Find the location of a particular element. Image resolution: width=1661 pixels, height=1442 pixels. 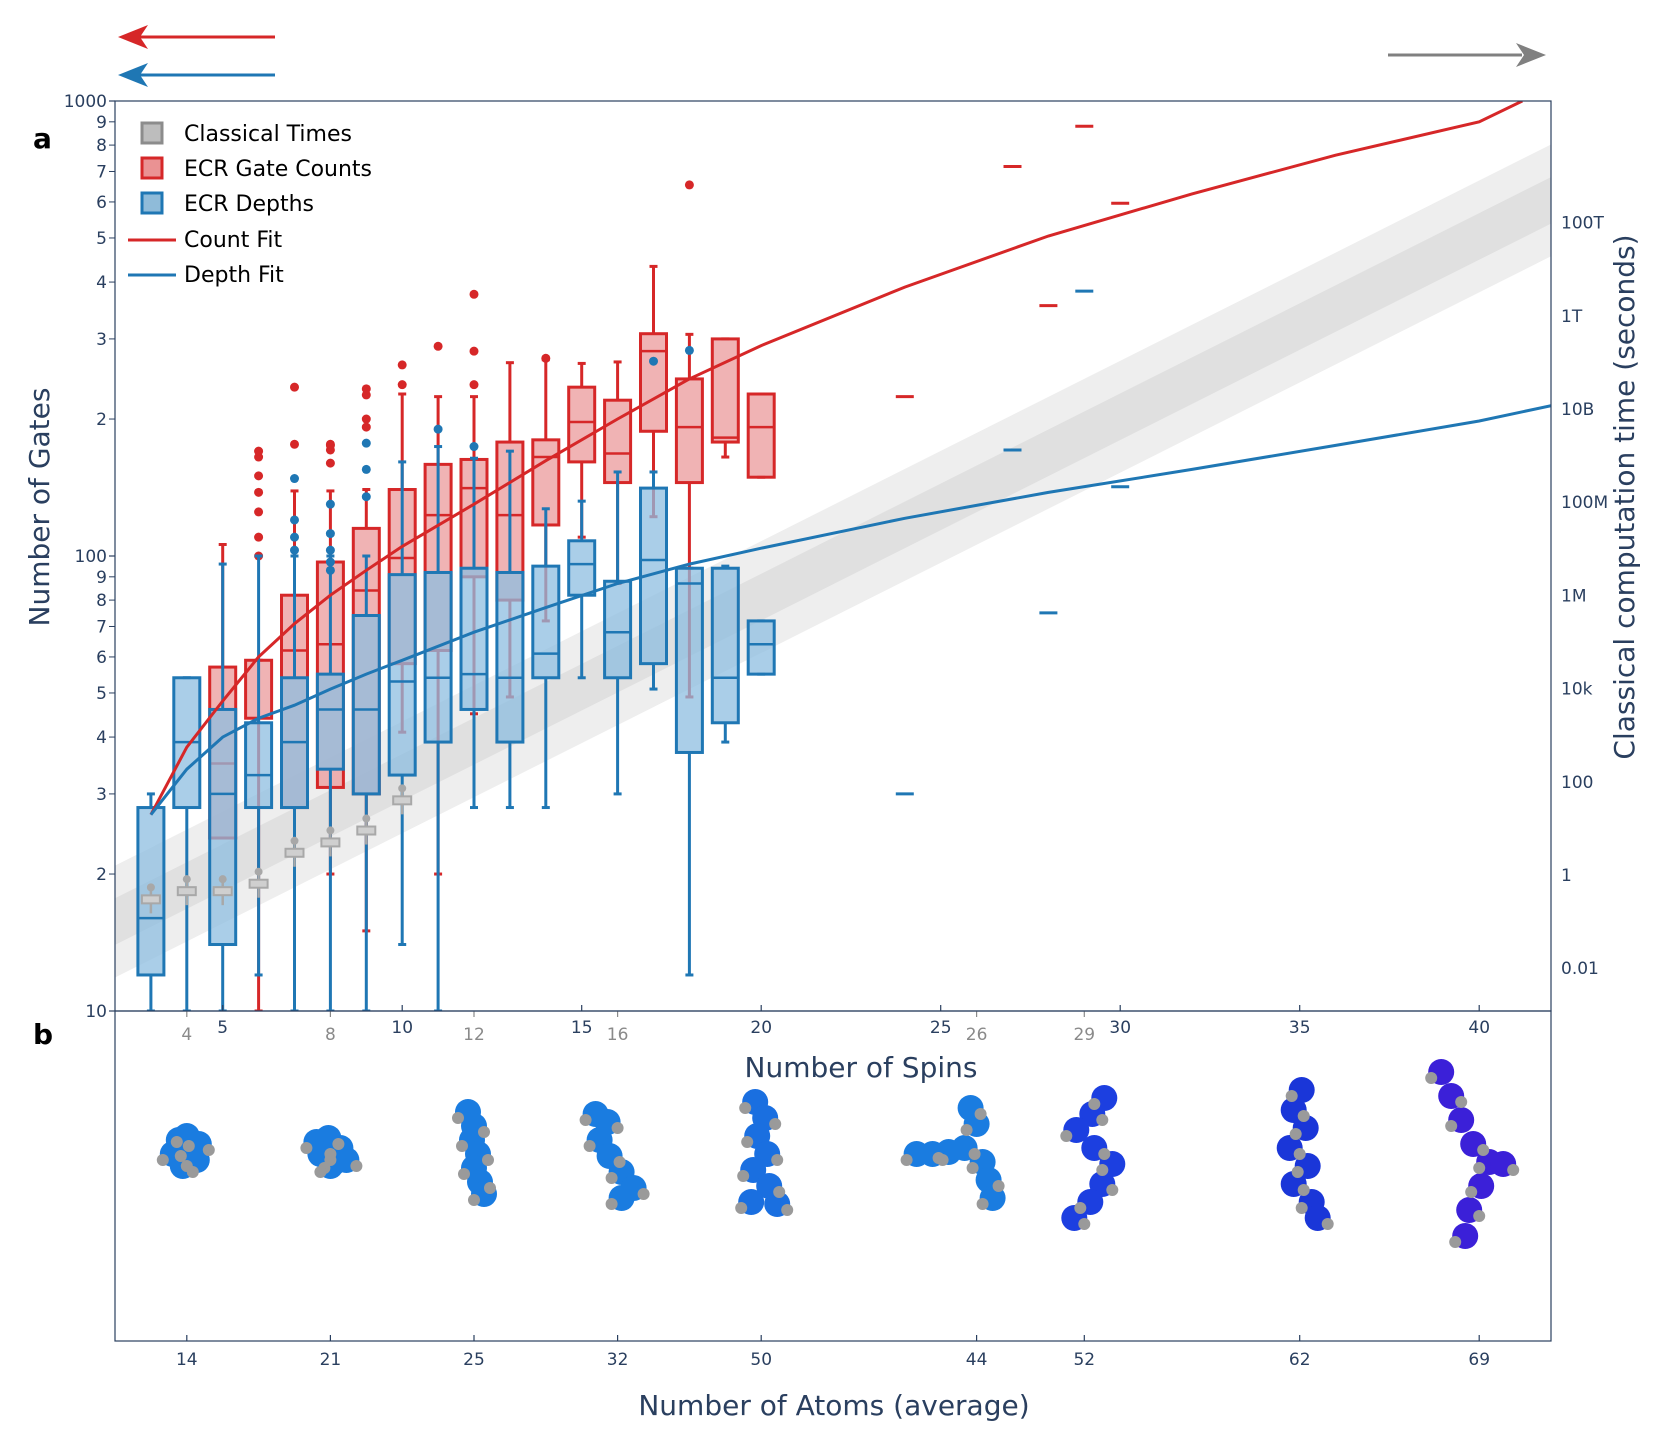

legend-item-gate-counts: ECR Gate Counts is located at coordinates (256, 169).